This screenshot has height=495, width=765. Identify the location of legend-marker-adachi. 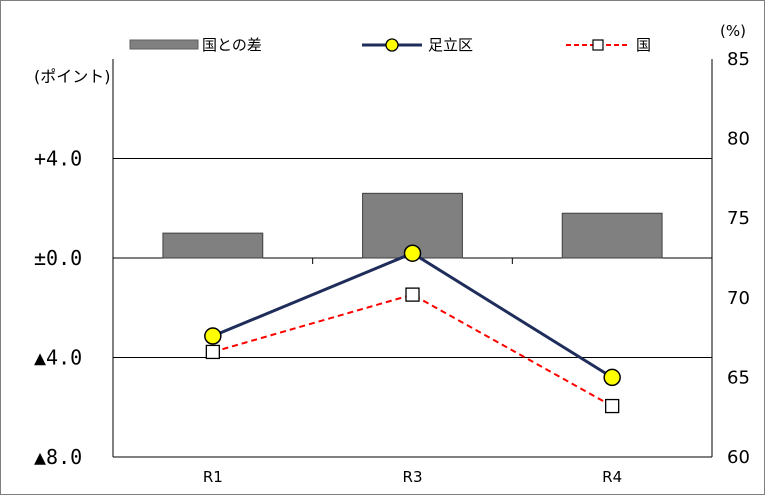
(392, 45).